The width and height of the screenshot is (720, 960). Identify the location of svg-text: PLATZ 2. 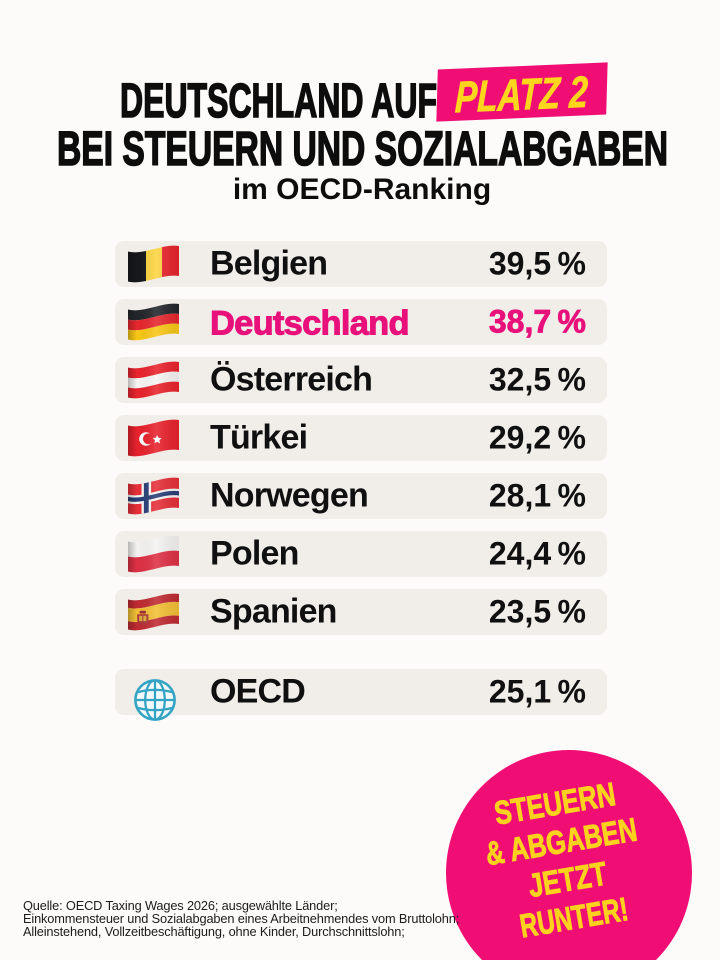
(521, 95).